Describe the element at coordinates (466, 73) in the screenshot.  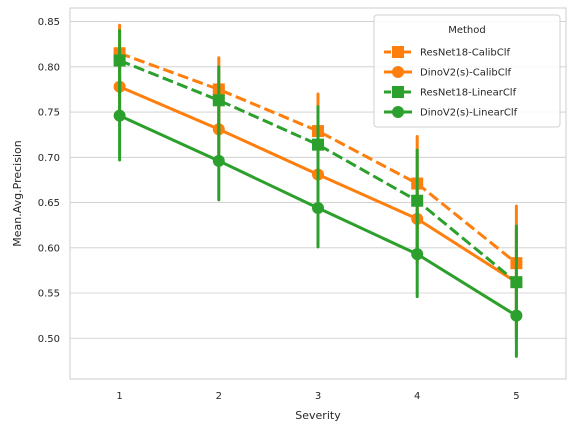
I see `legend-label: DinoV2(s)-CalibClf` at that location.